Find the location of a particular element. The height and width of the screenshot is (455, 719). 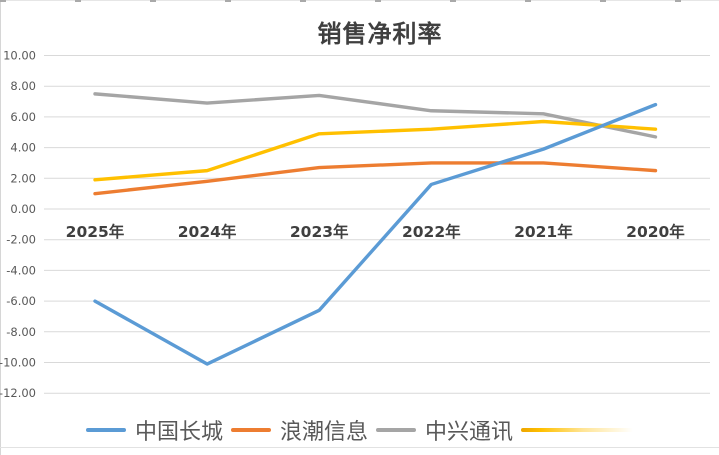

x-axis-category-label: 2020年 is located at coordinates (655, 231).